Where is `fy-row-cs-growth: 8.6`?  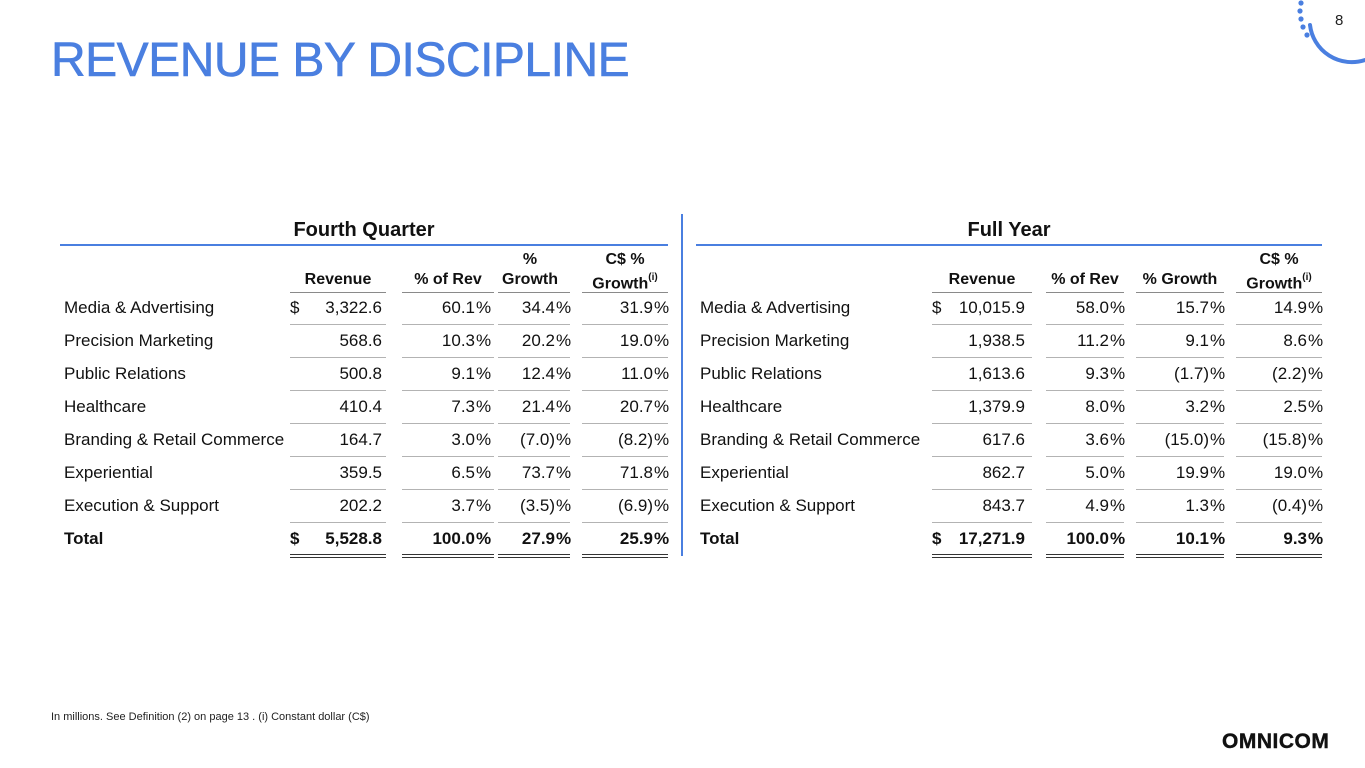
fy-row-cs-growth: 8.6 is located at coordinates (1295, 340).